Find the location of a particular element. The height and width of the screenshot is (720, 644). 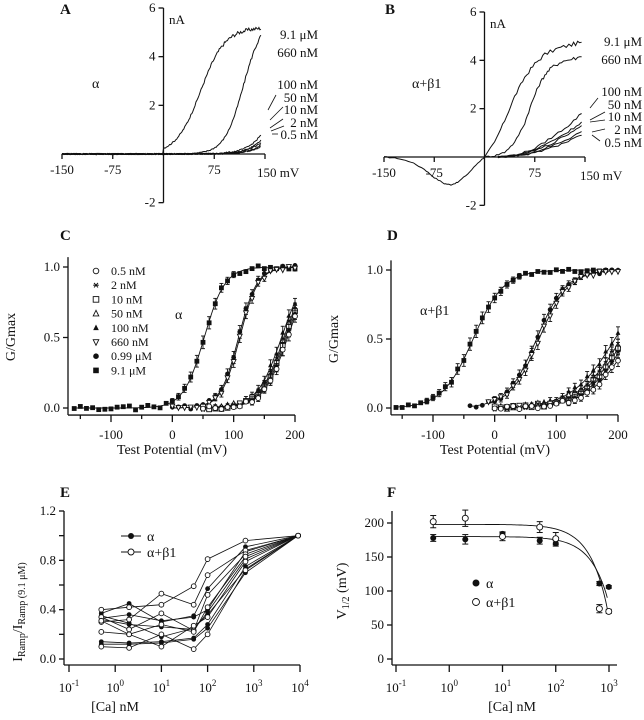

trace-label: 660 nM is located at coordinates (621, 59).